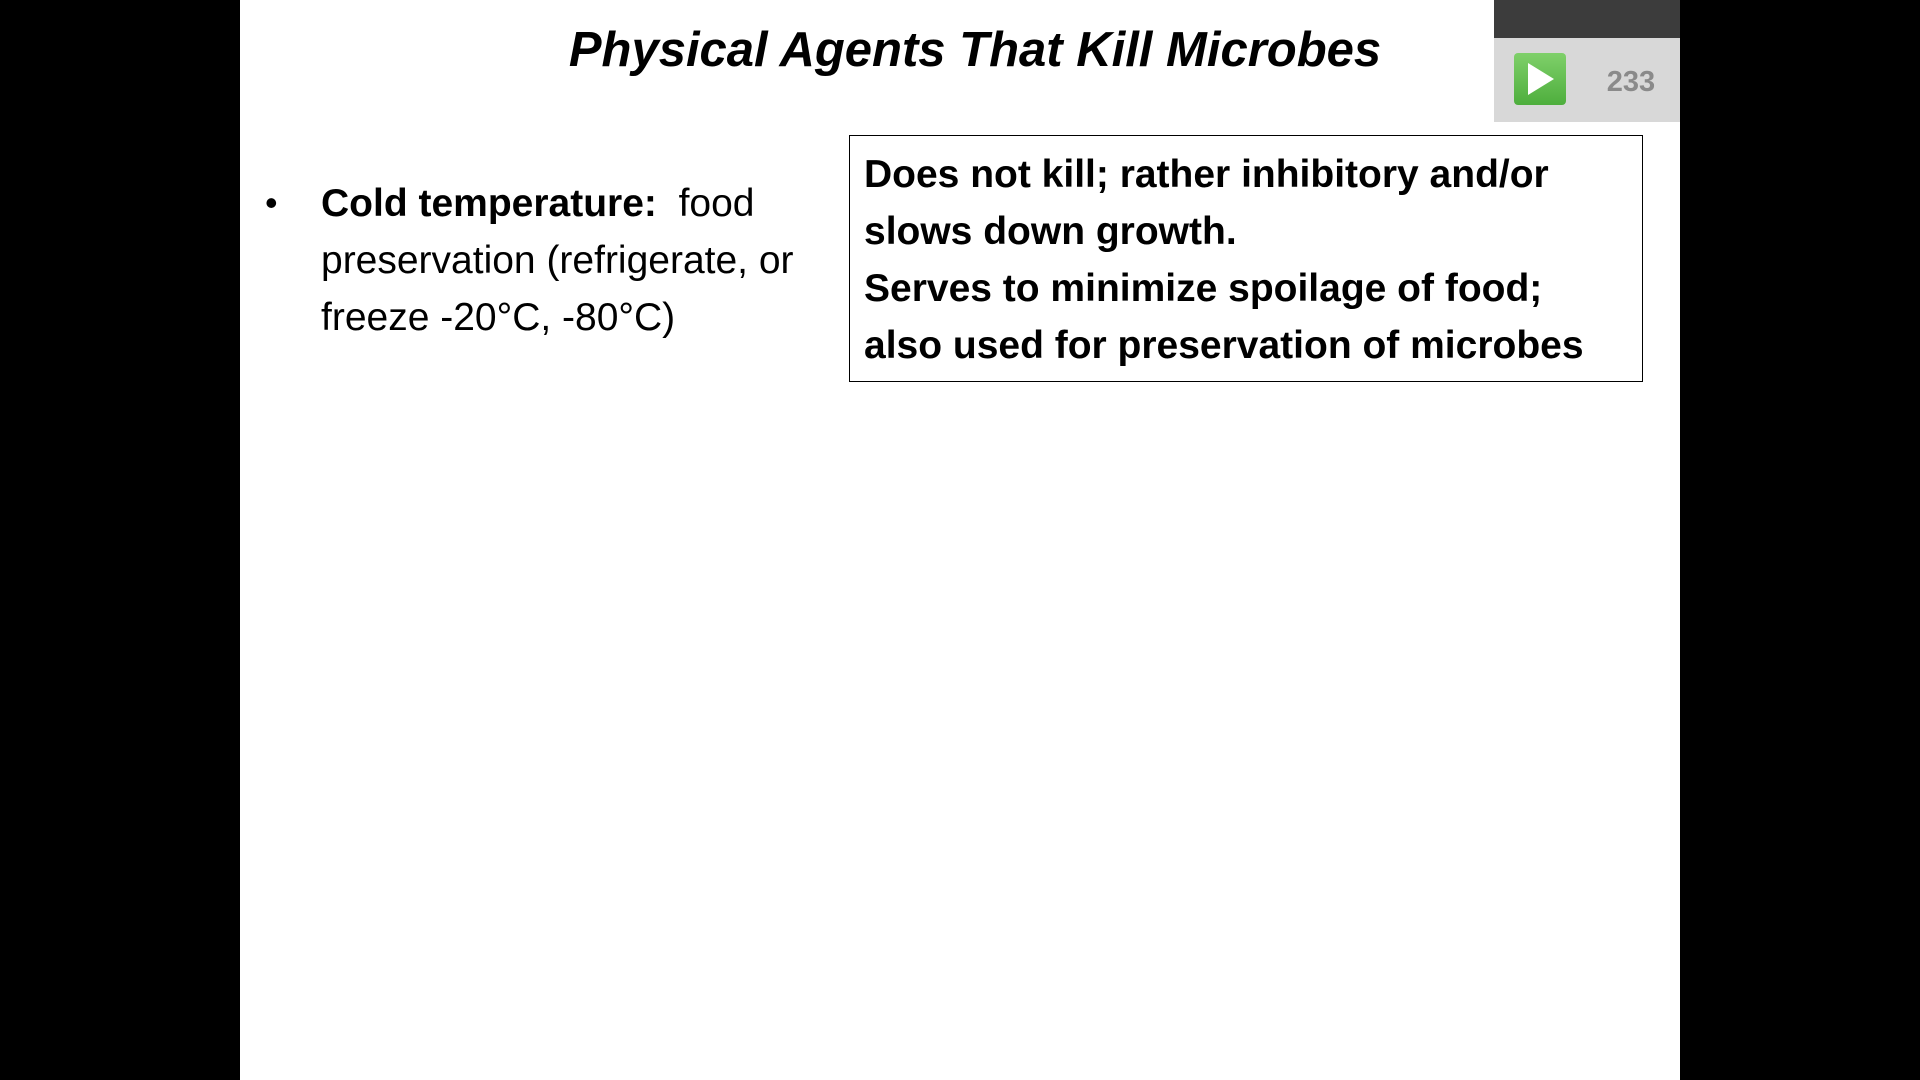  Describe the element at coordinates (1587, 61) in the screenshot. I see `player-widget: 233` at that location.